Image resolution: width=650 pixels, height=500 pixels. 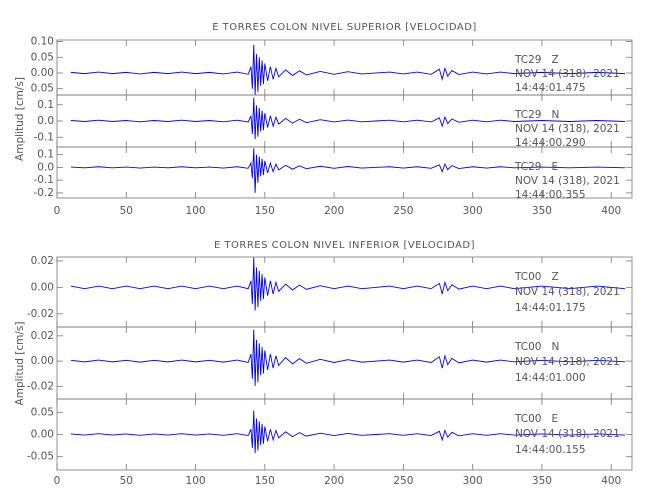 What do you see at coordinates (550, 143) in the screenshot?
I see `trace-time: 14:44:00.290` at bounding box center [550, 143].